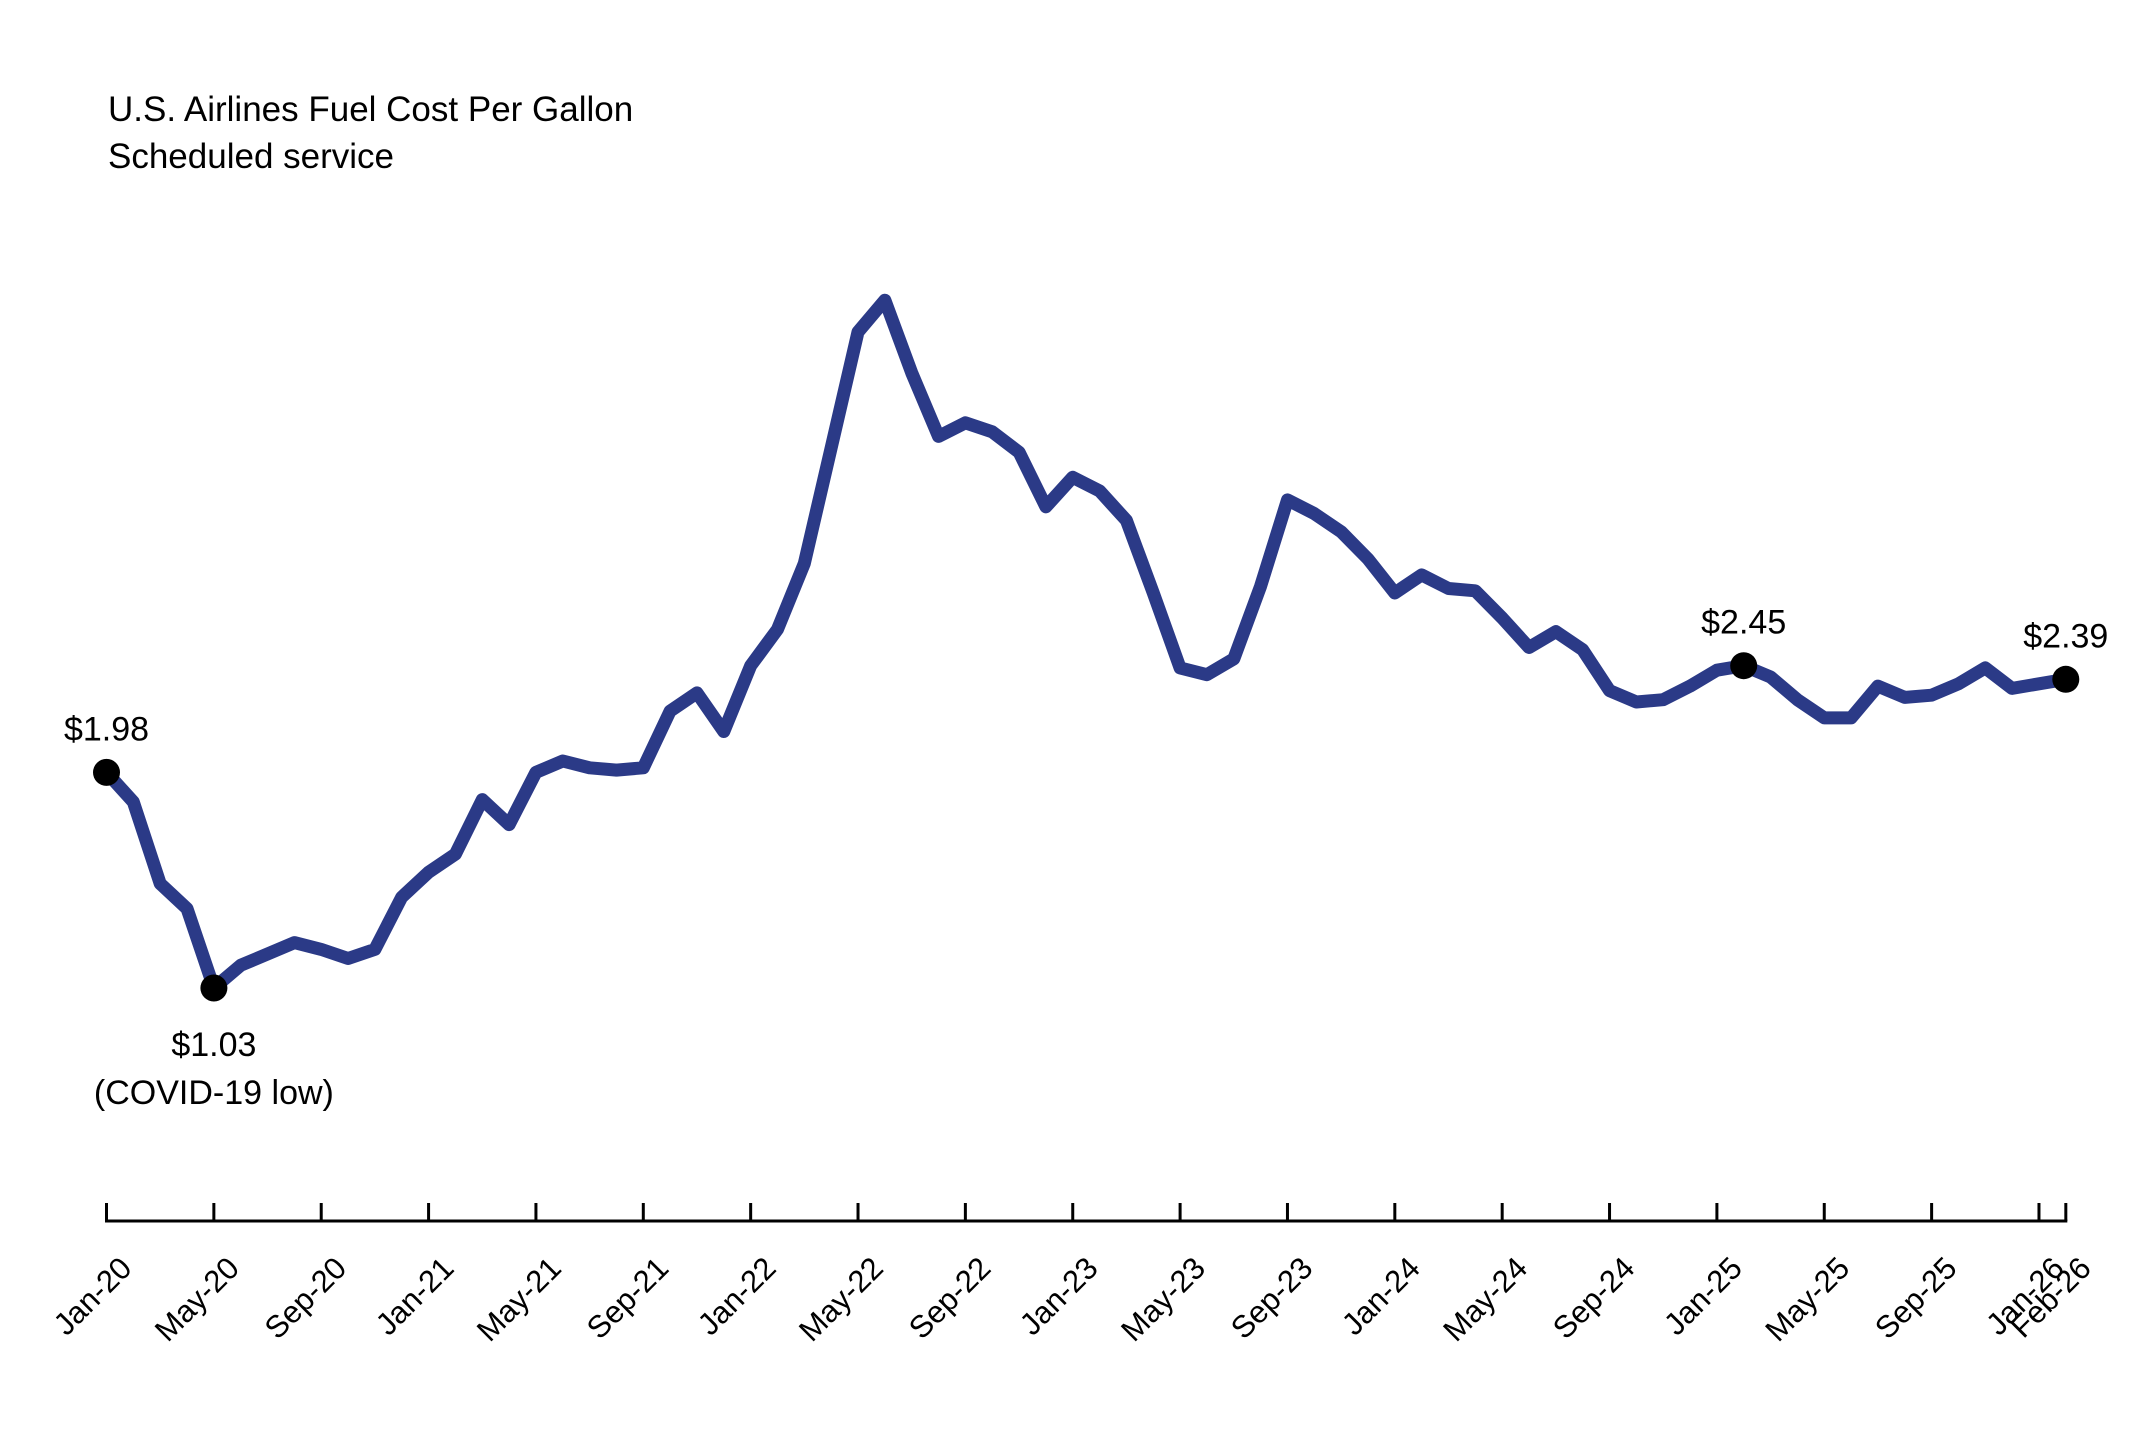  Describe the element at coordinates (1271, 1297) in the screenshot. I see `x-tick-label: Sep-23` at that location.